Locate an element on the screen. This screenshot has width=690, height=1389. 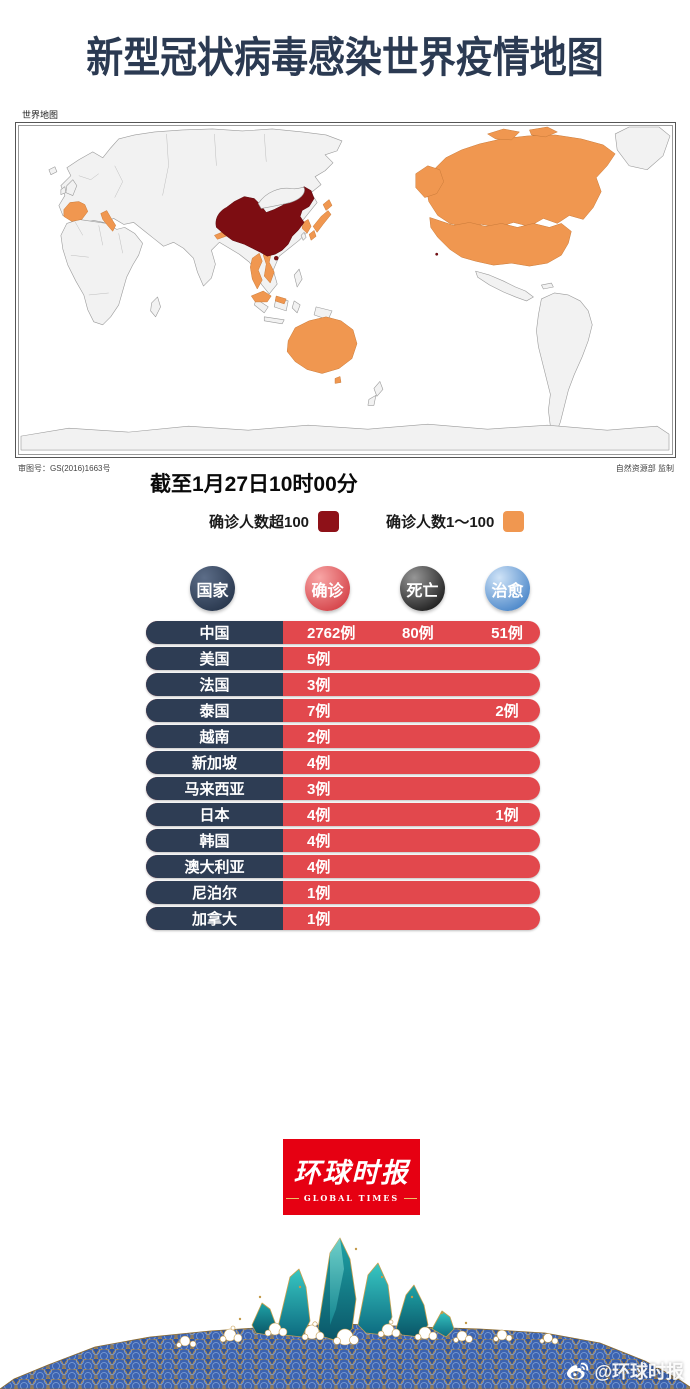
legend-item-1-to-100: 确诊人数1～100 is located at coordinates (455, 521).